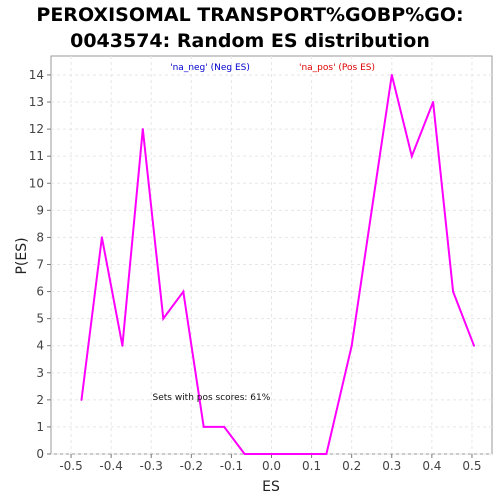 The height and width of the screenshot is (500, 500). I want to click on chart-title-line1: PEROXISOMAL TRANSPORT%GOBP%GO:, so click(249, 15).